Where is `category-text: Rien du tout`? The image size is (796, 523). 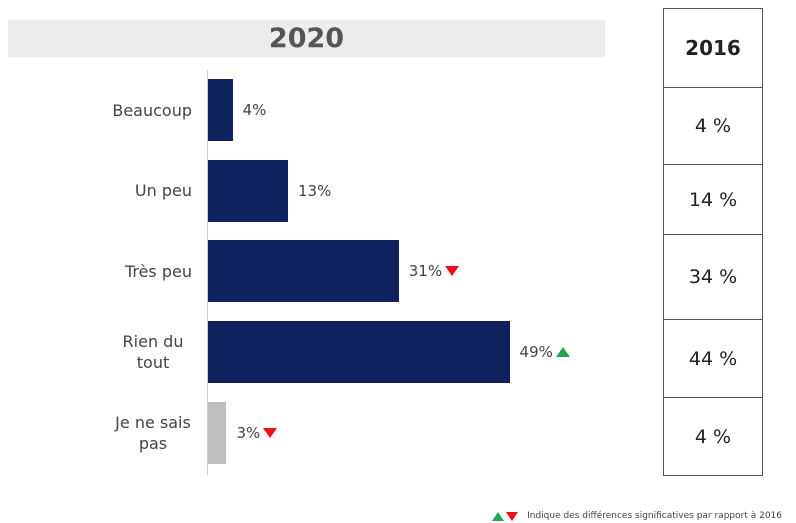
category-text: Rien du tout is located at coordinates (153, 352).